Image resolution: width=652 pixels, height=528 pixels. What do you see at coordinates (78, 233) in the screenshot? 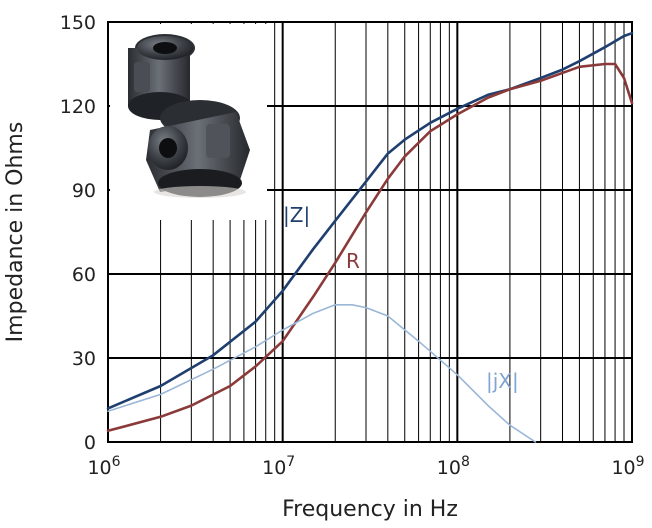
I see `y-tick-labels: 0 30 60 90 120 150` at bounding box center [78, 233].